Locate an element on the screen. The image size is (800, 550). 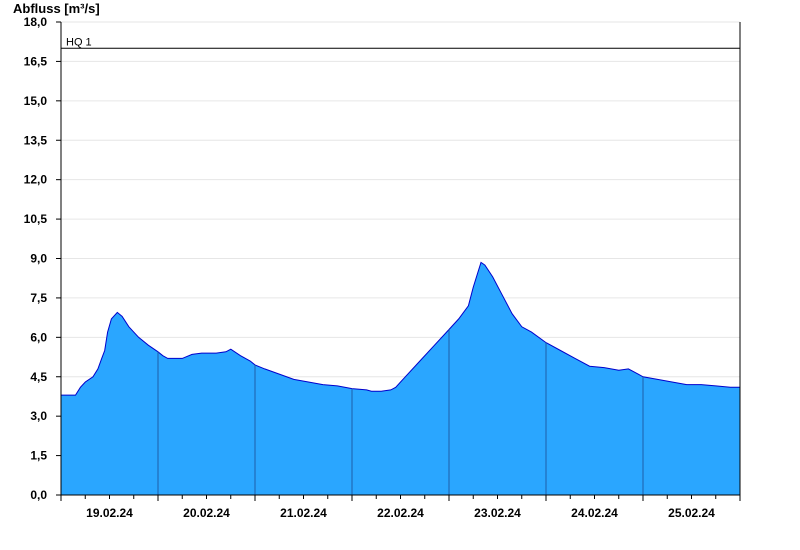
y-tick-label: 4,5 is located at coordinates (38, 377).